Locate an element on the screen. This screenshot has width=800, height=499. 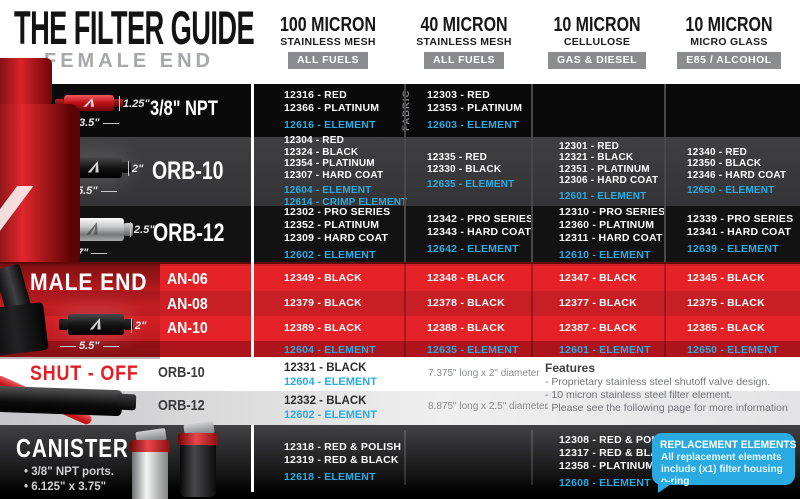
element-part-number: 12639 - ELEMENT is located at coordinates (733, 248).